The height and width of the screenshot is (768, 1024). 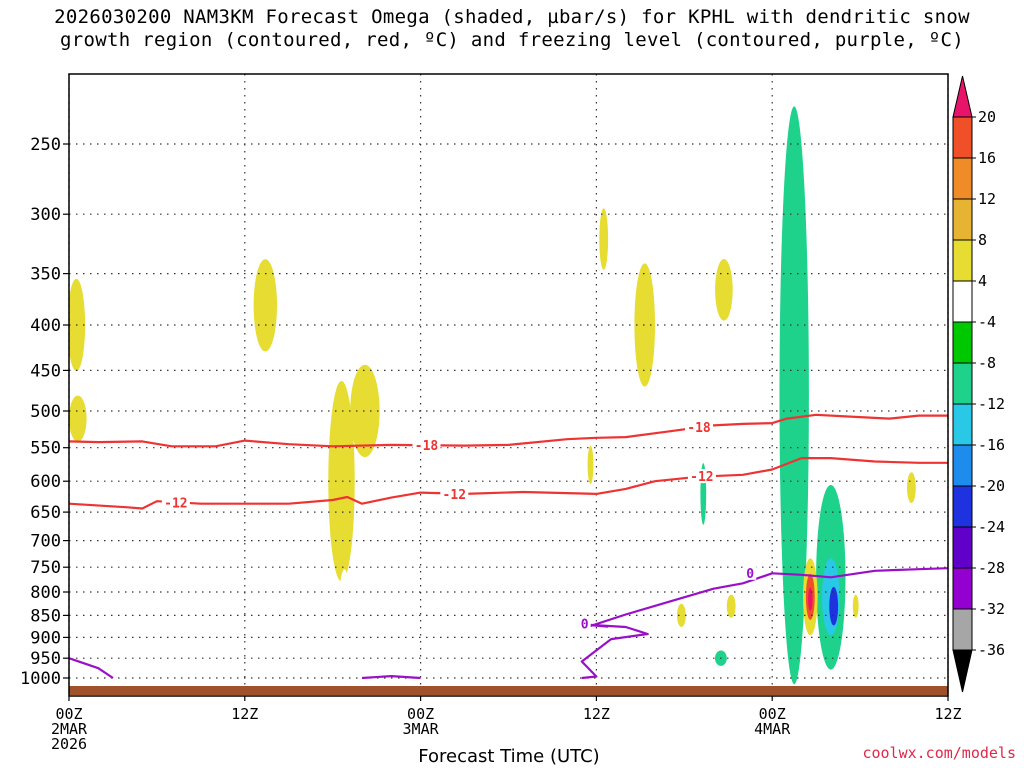 What do you see at coordinates (991, 650) in the screenshot?
I see `colorbar-label: -36` at bounding box center [991, 650].